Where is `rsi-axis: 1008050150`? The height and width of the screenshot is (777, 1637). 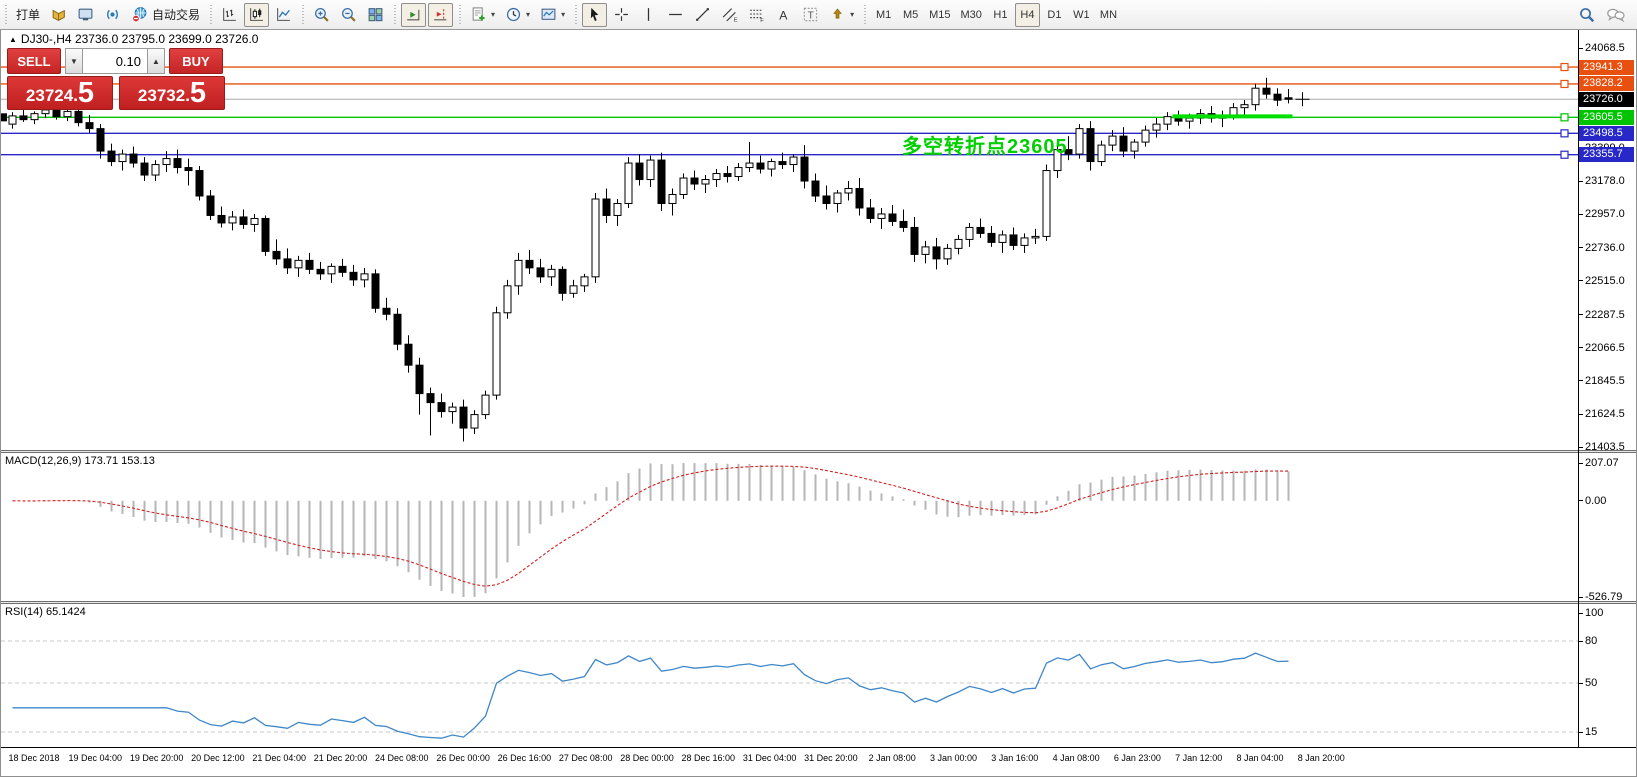 rsi-axis: 1008050150 is located at coordinates (1607, 675).